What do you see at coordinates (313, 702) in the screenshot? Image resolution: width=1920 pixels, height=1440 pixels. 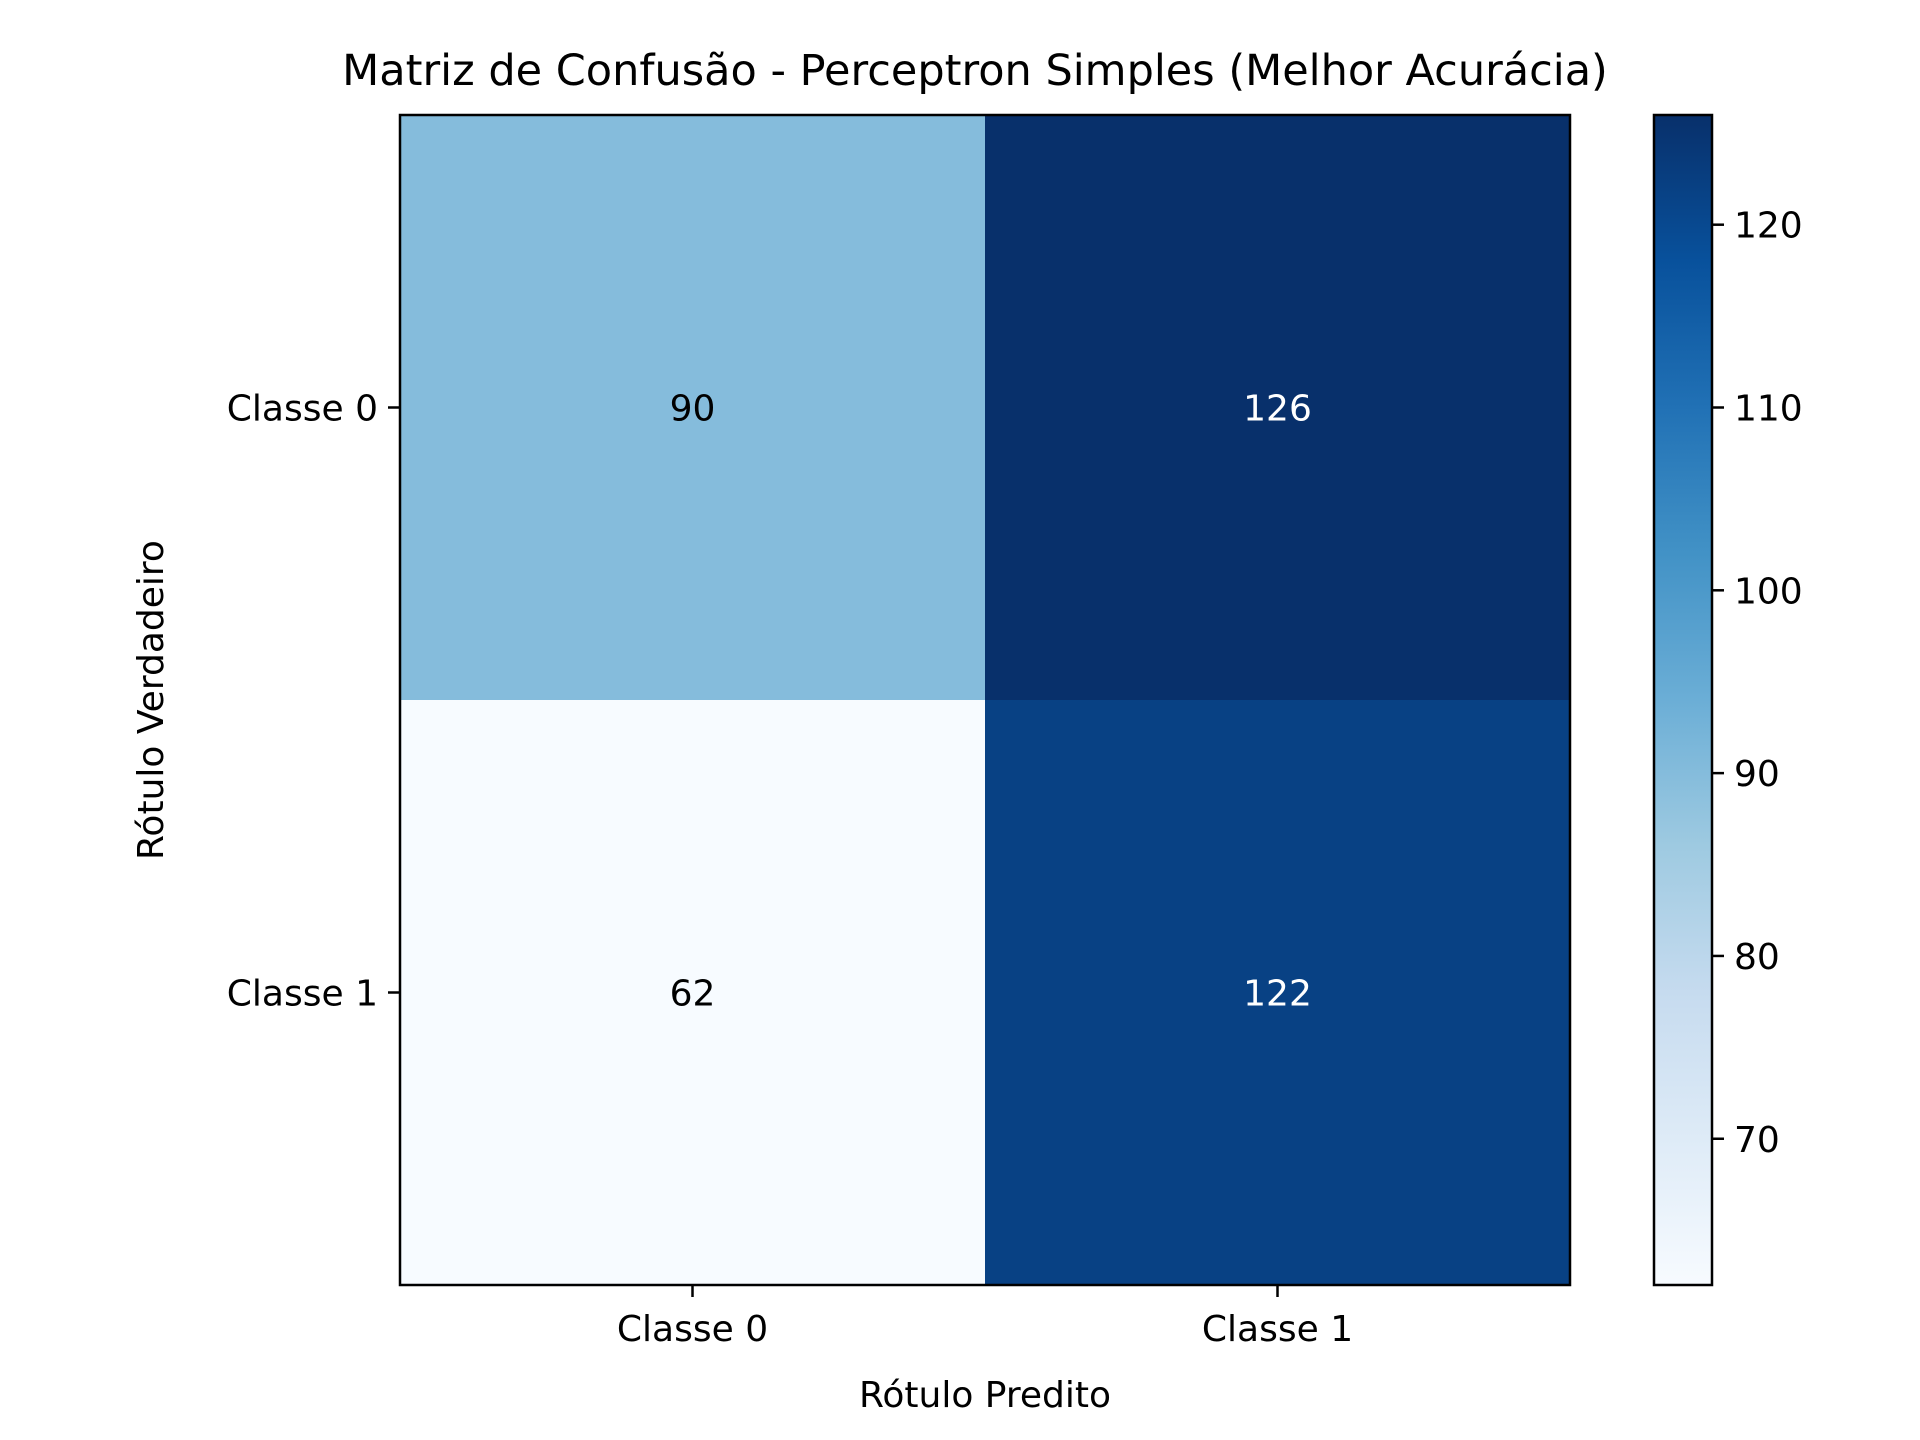 I see `y-axis: Classe 0 Classe 1` at bounding box center [313, 702].